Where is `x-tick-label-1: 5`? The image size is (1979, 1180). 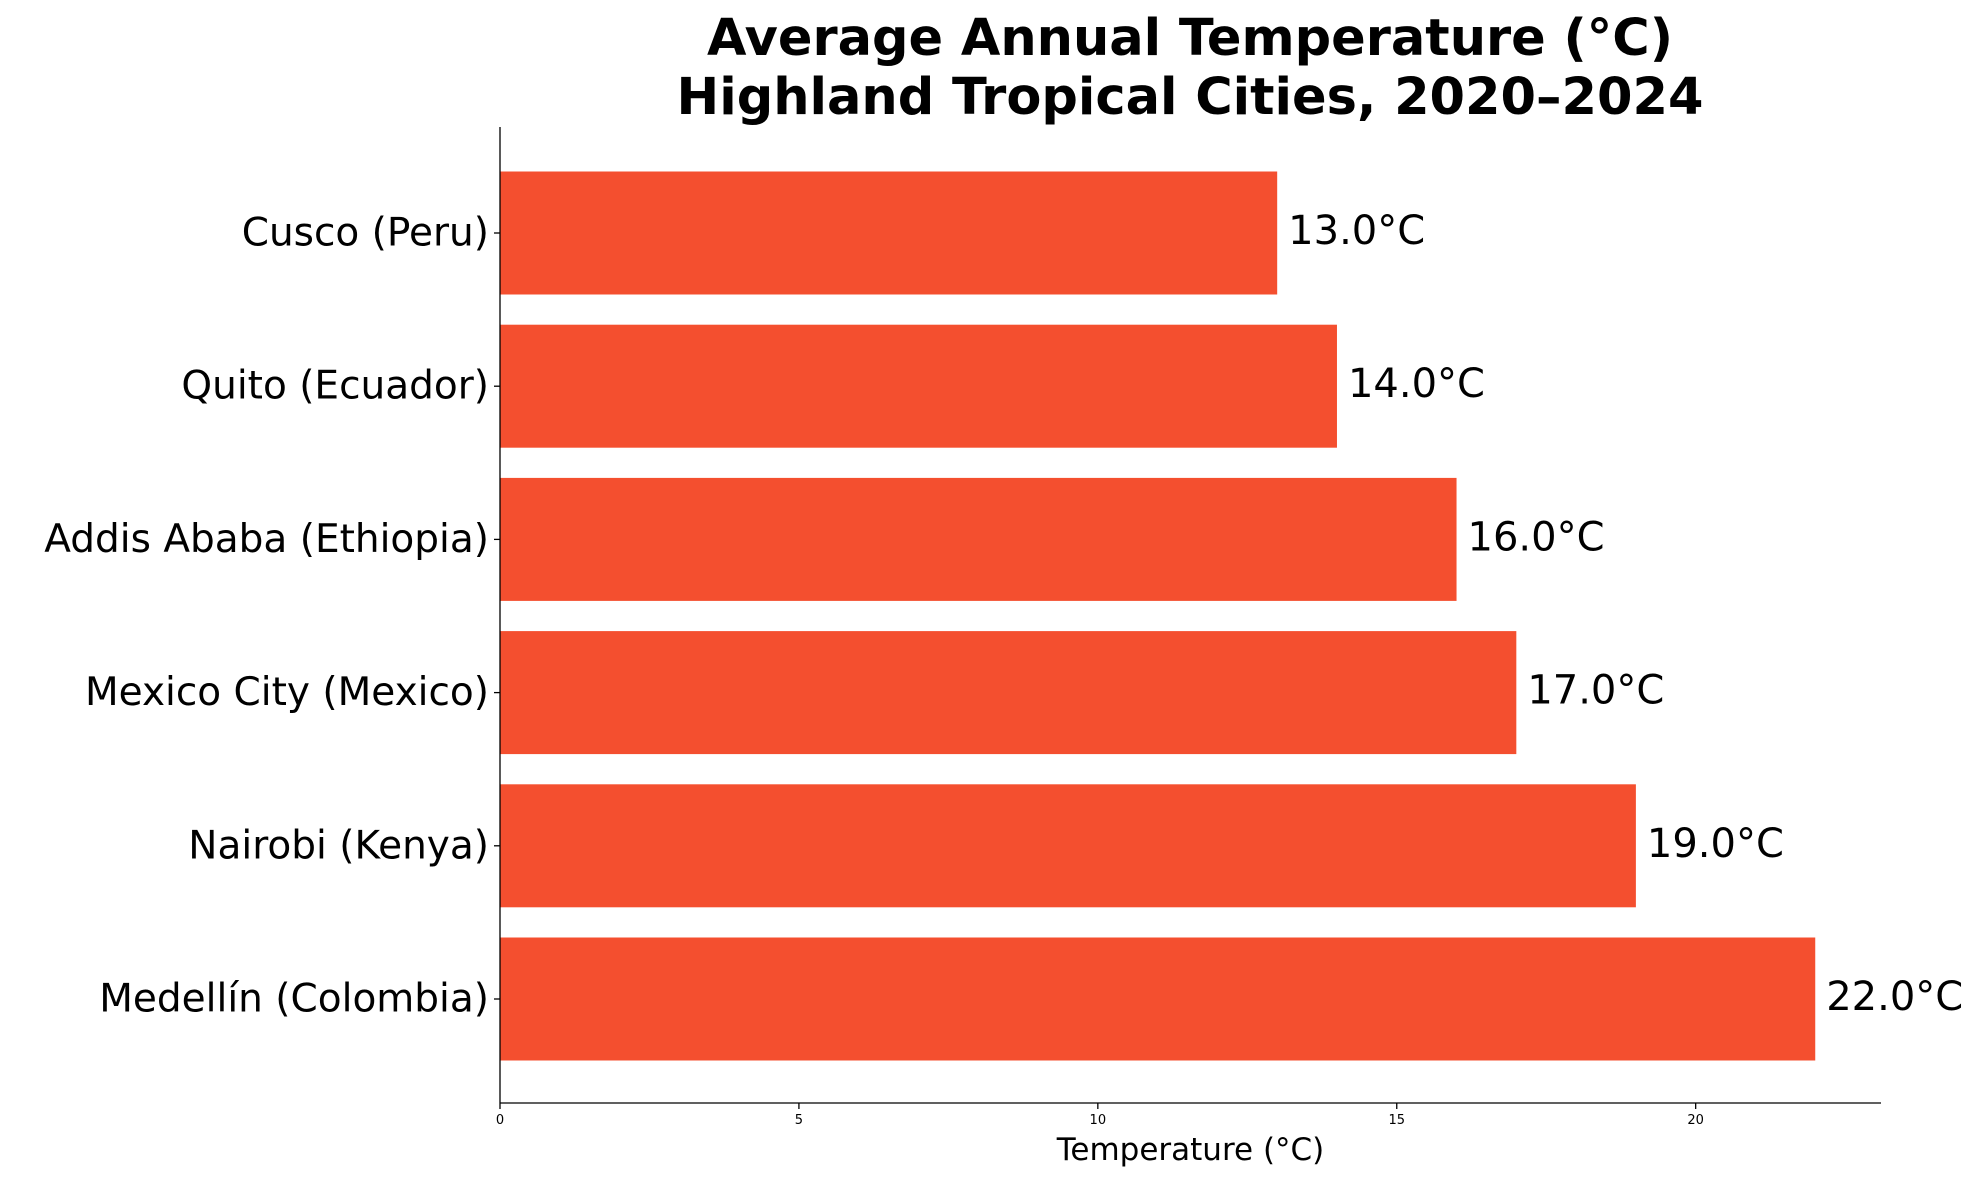 x-tick-label-1: 5 is located at coordinates (799, 1120).